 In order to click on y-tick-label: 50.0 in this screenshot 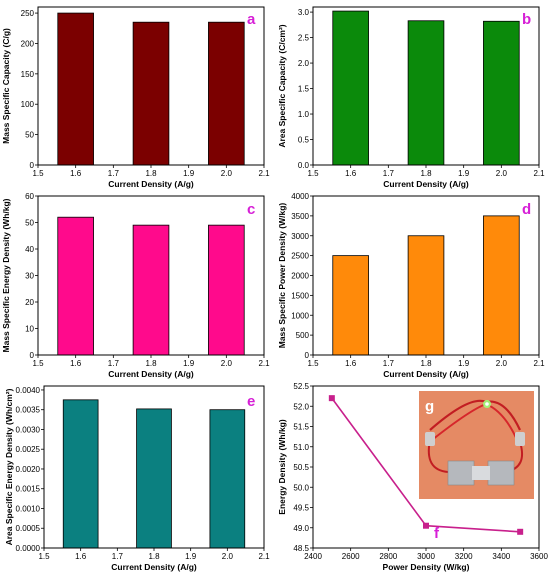, I will do `click(301, 487)`.